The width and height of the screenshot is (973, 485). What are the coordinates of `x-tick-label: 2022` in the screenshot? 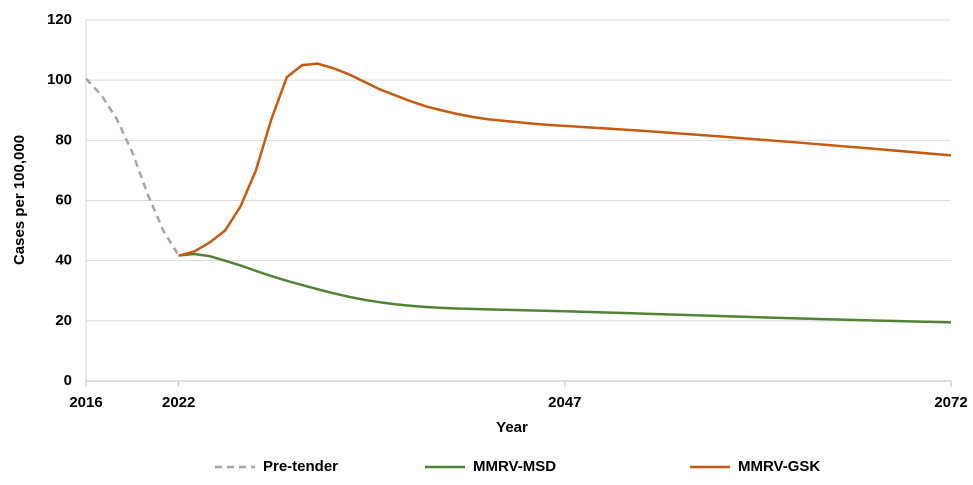 It's located at (178, 402).